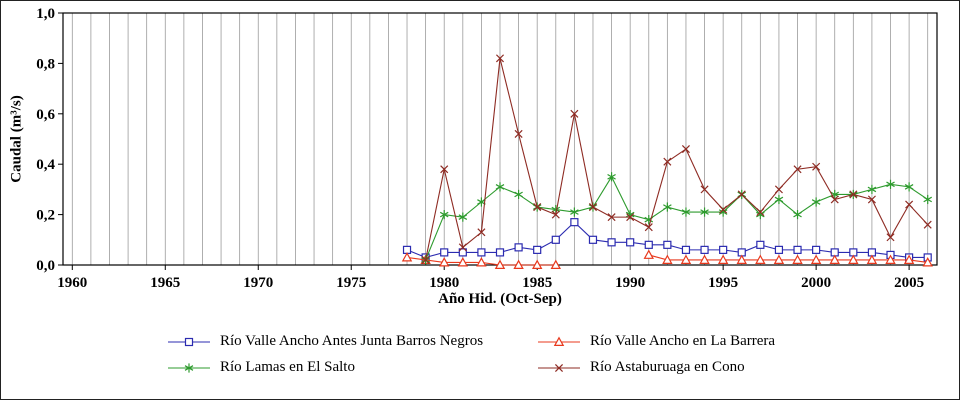 Image resolution: width=960 pixels, height=400 pixels. What do you see at coordinates (559, 341) in the screenshot?
I see `legend-marker-triangle-icon` at bounding box center [559, 341].